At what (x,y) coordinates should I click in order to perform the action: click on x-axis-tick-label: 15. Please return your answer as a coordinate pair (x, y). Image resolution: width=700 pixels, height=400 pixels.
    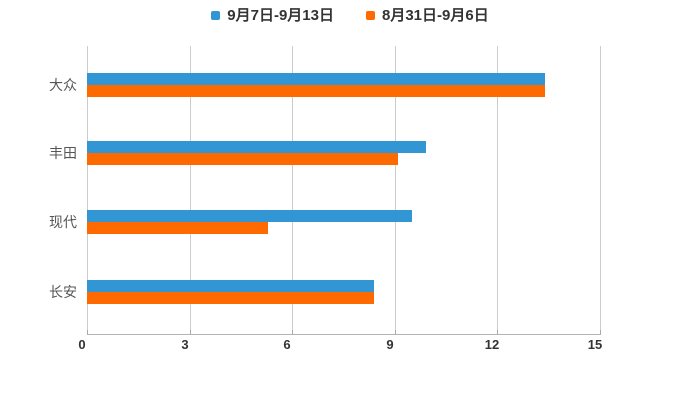
    Looking at the image, I should click on (595, 344).